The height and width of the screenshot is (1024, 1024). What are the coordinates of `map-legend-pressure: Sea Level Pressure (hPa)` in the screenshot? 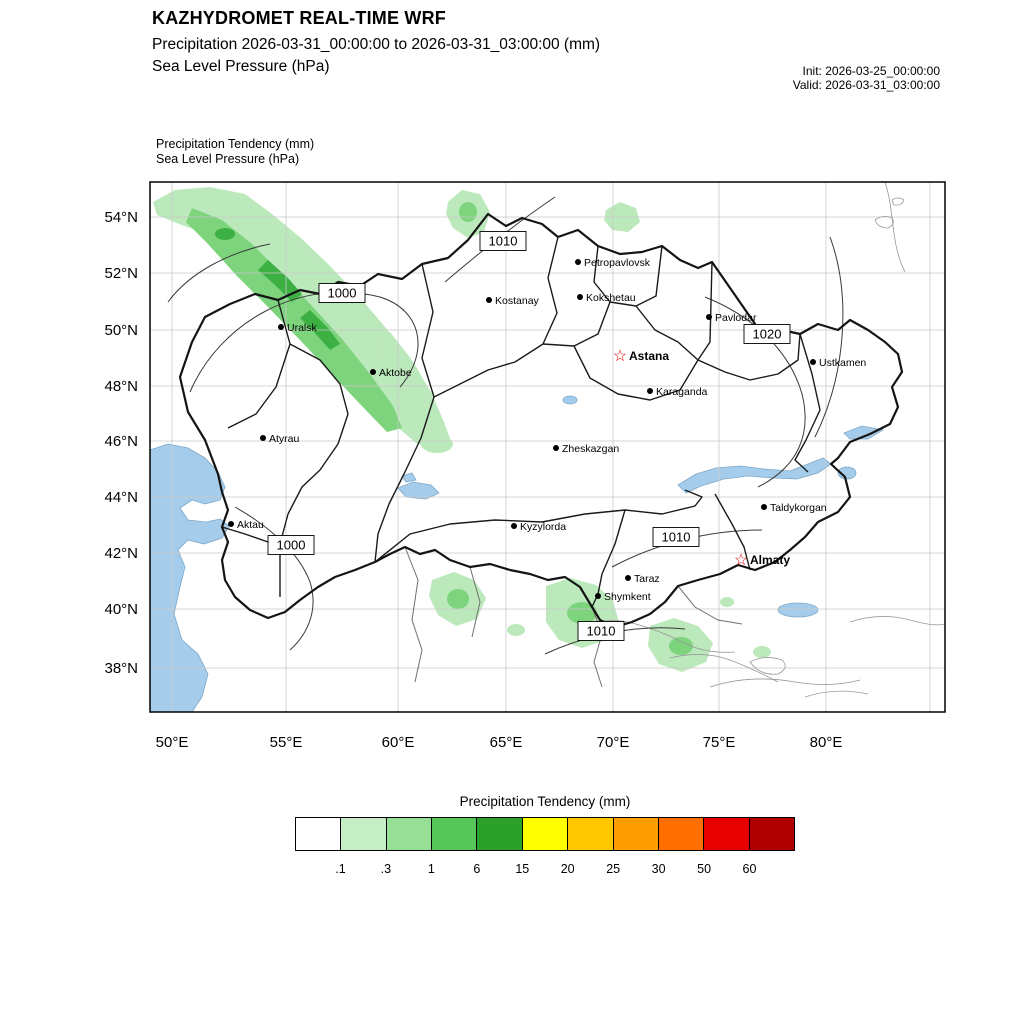 It's located at (227, 159).